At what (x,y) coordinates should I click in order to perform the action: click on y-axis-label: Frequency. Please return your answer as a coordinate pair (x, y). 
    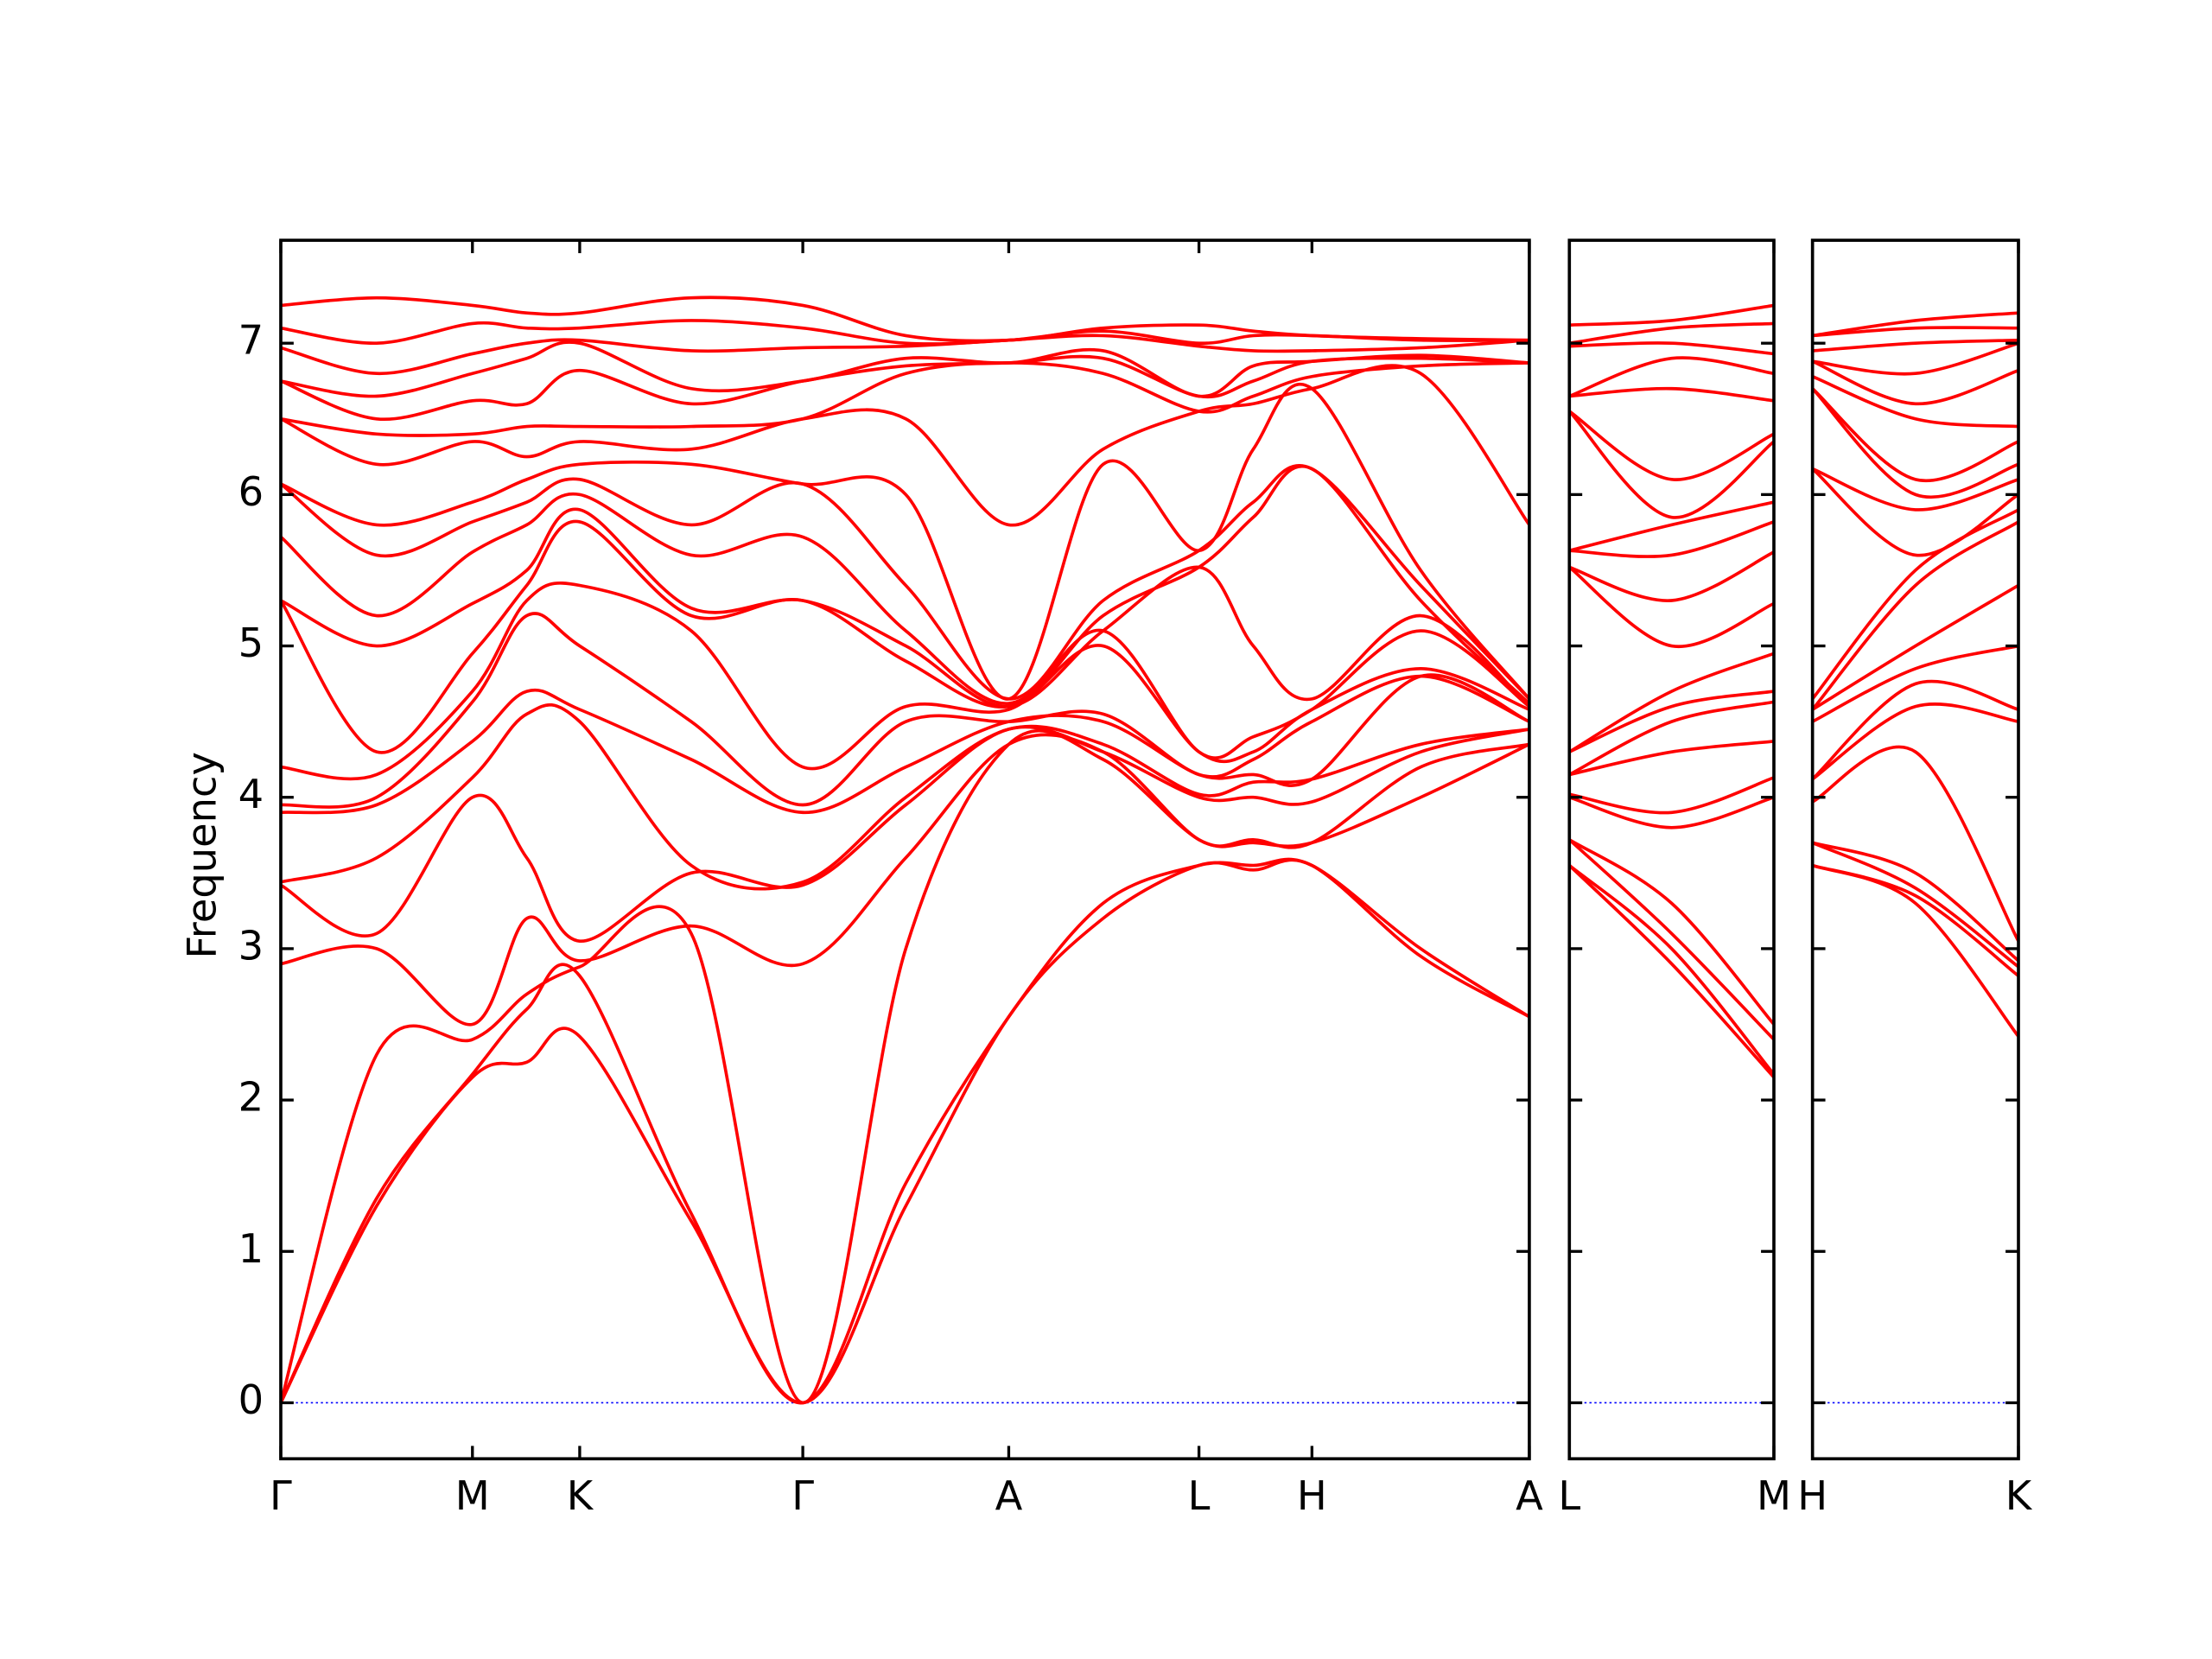
    Looking at the image, I should click on (202, 855).